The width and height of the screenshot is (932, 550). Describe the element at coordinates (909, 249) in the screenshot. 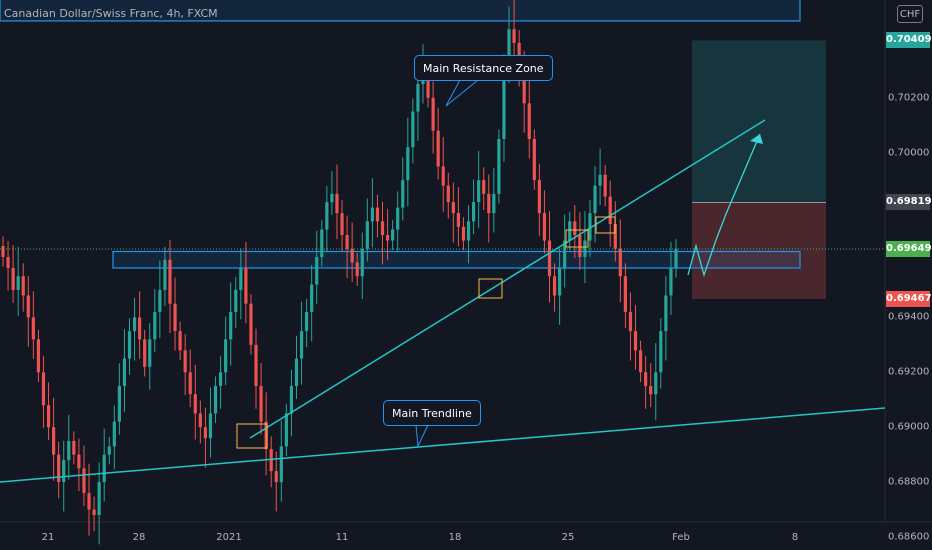

I see `price-tag-current: 0.69649` at that location.